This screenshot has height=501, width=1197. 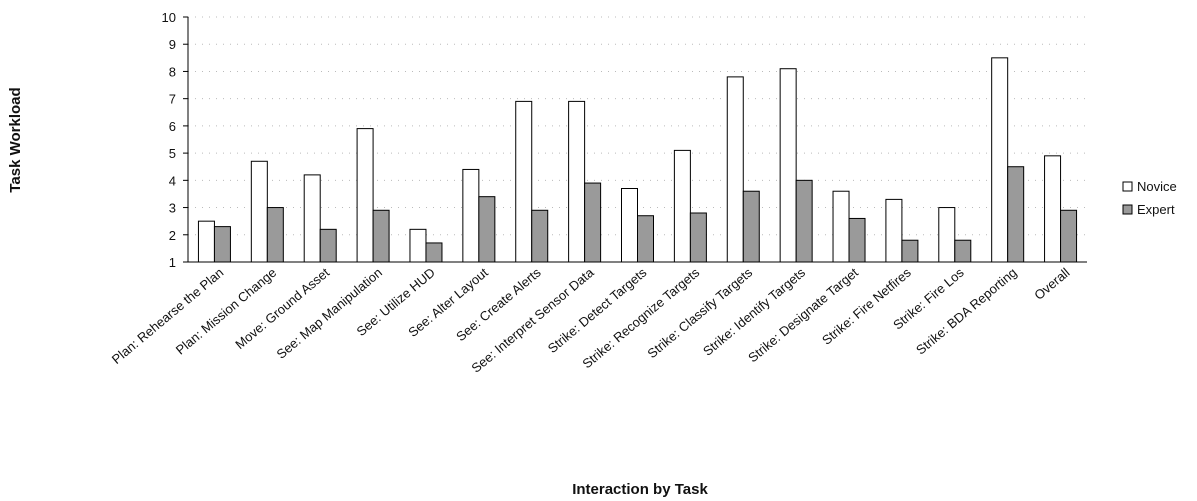 What do you see at coordinates (1051, 284) in the screenshot?
I see `x-tick-label: Overall` at bounding box center [1051, 284].